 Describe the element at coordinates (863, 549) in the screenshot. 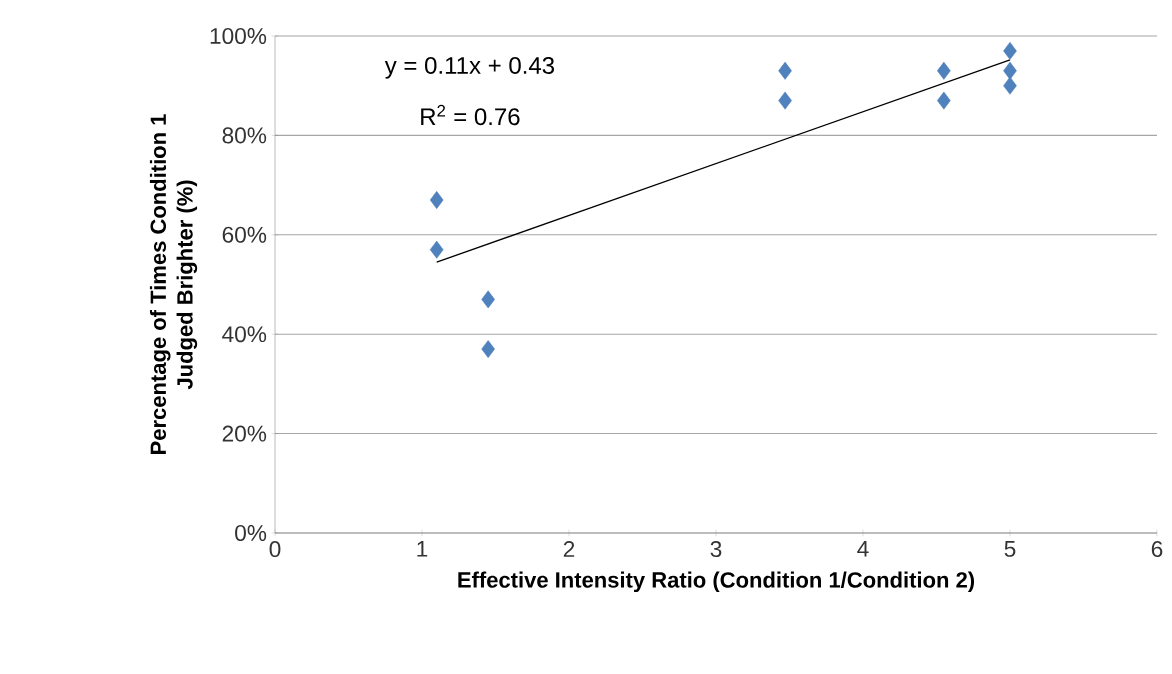

I see `x-tick-label: 4` at that location.